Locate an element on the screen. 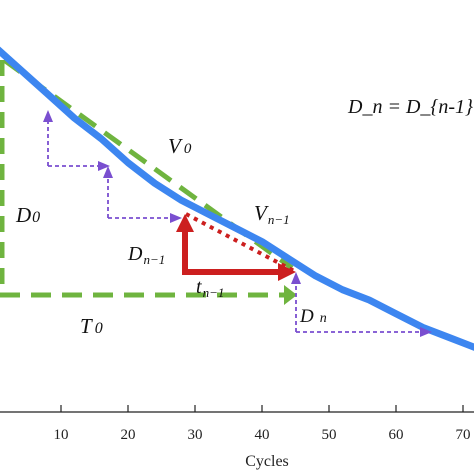  d0-label: D0 is located at coordinates (27, 215).